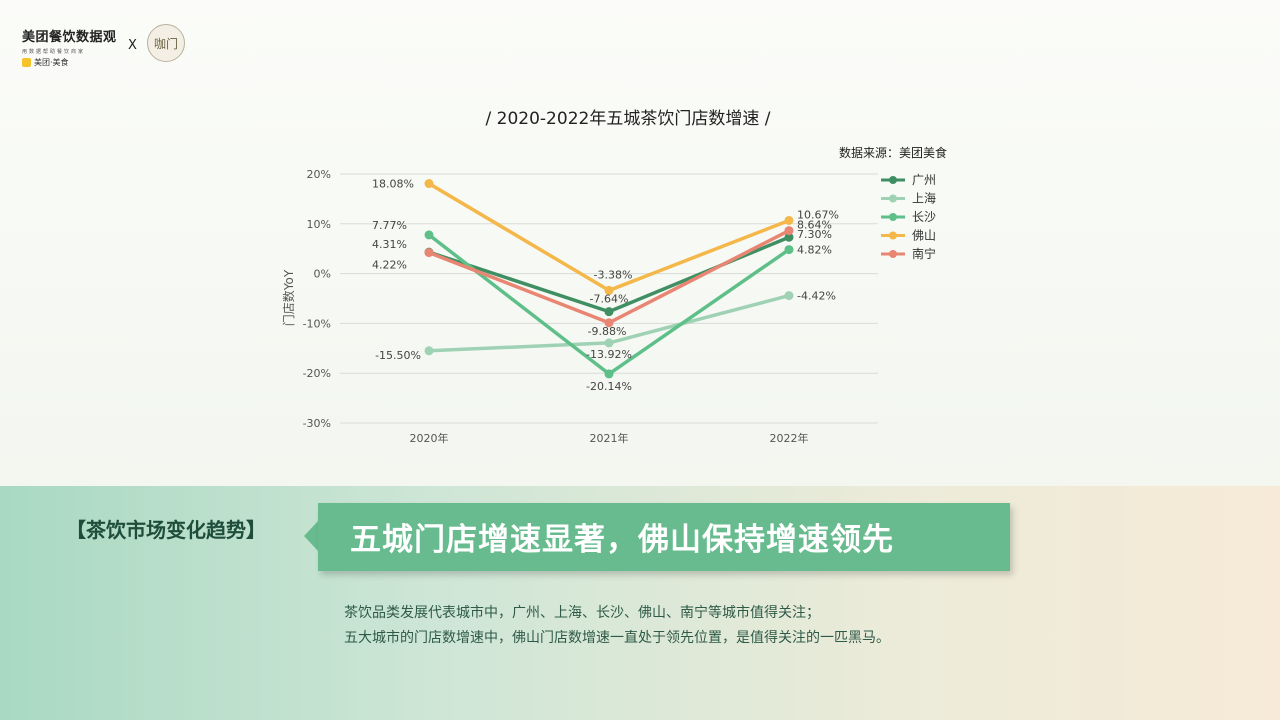  What do you see at coordinates (429, 438) in the screenshot?
I see `x-tick-label: 2020年` at bounding box center [429, 438].